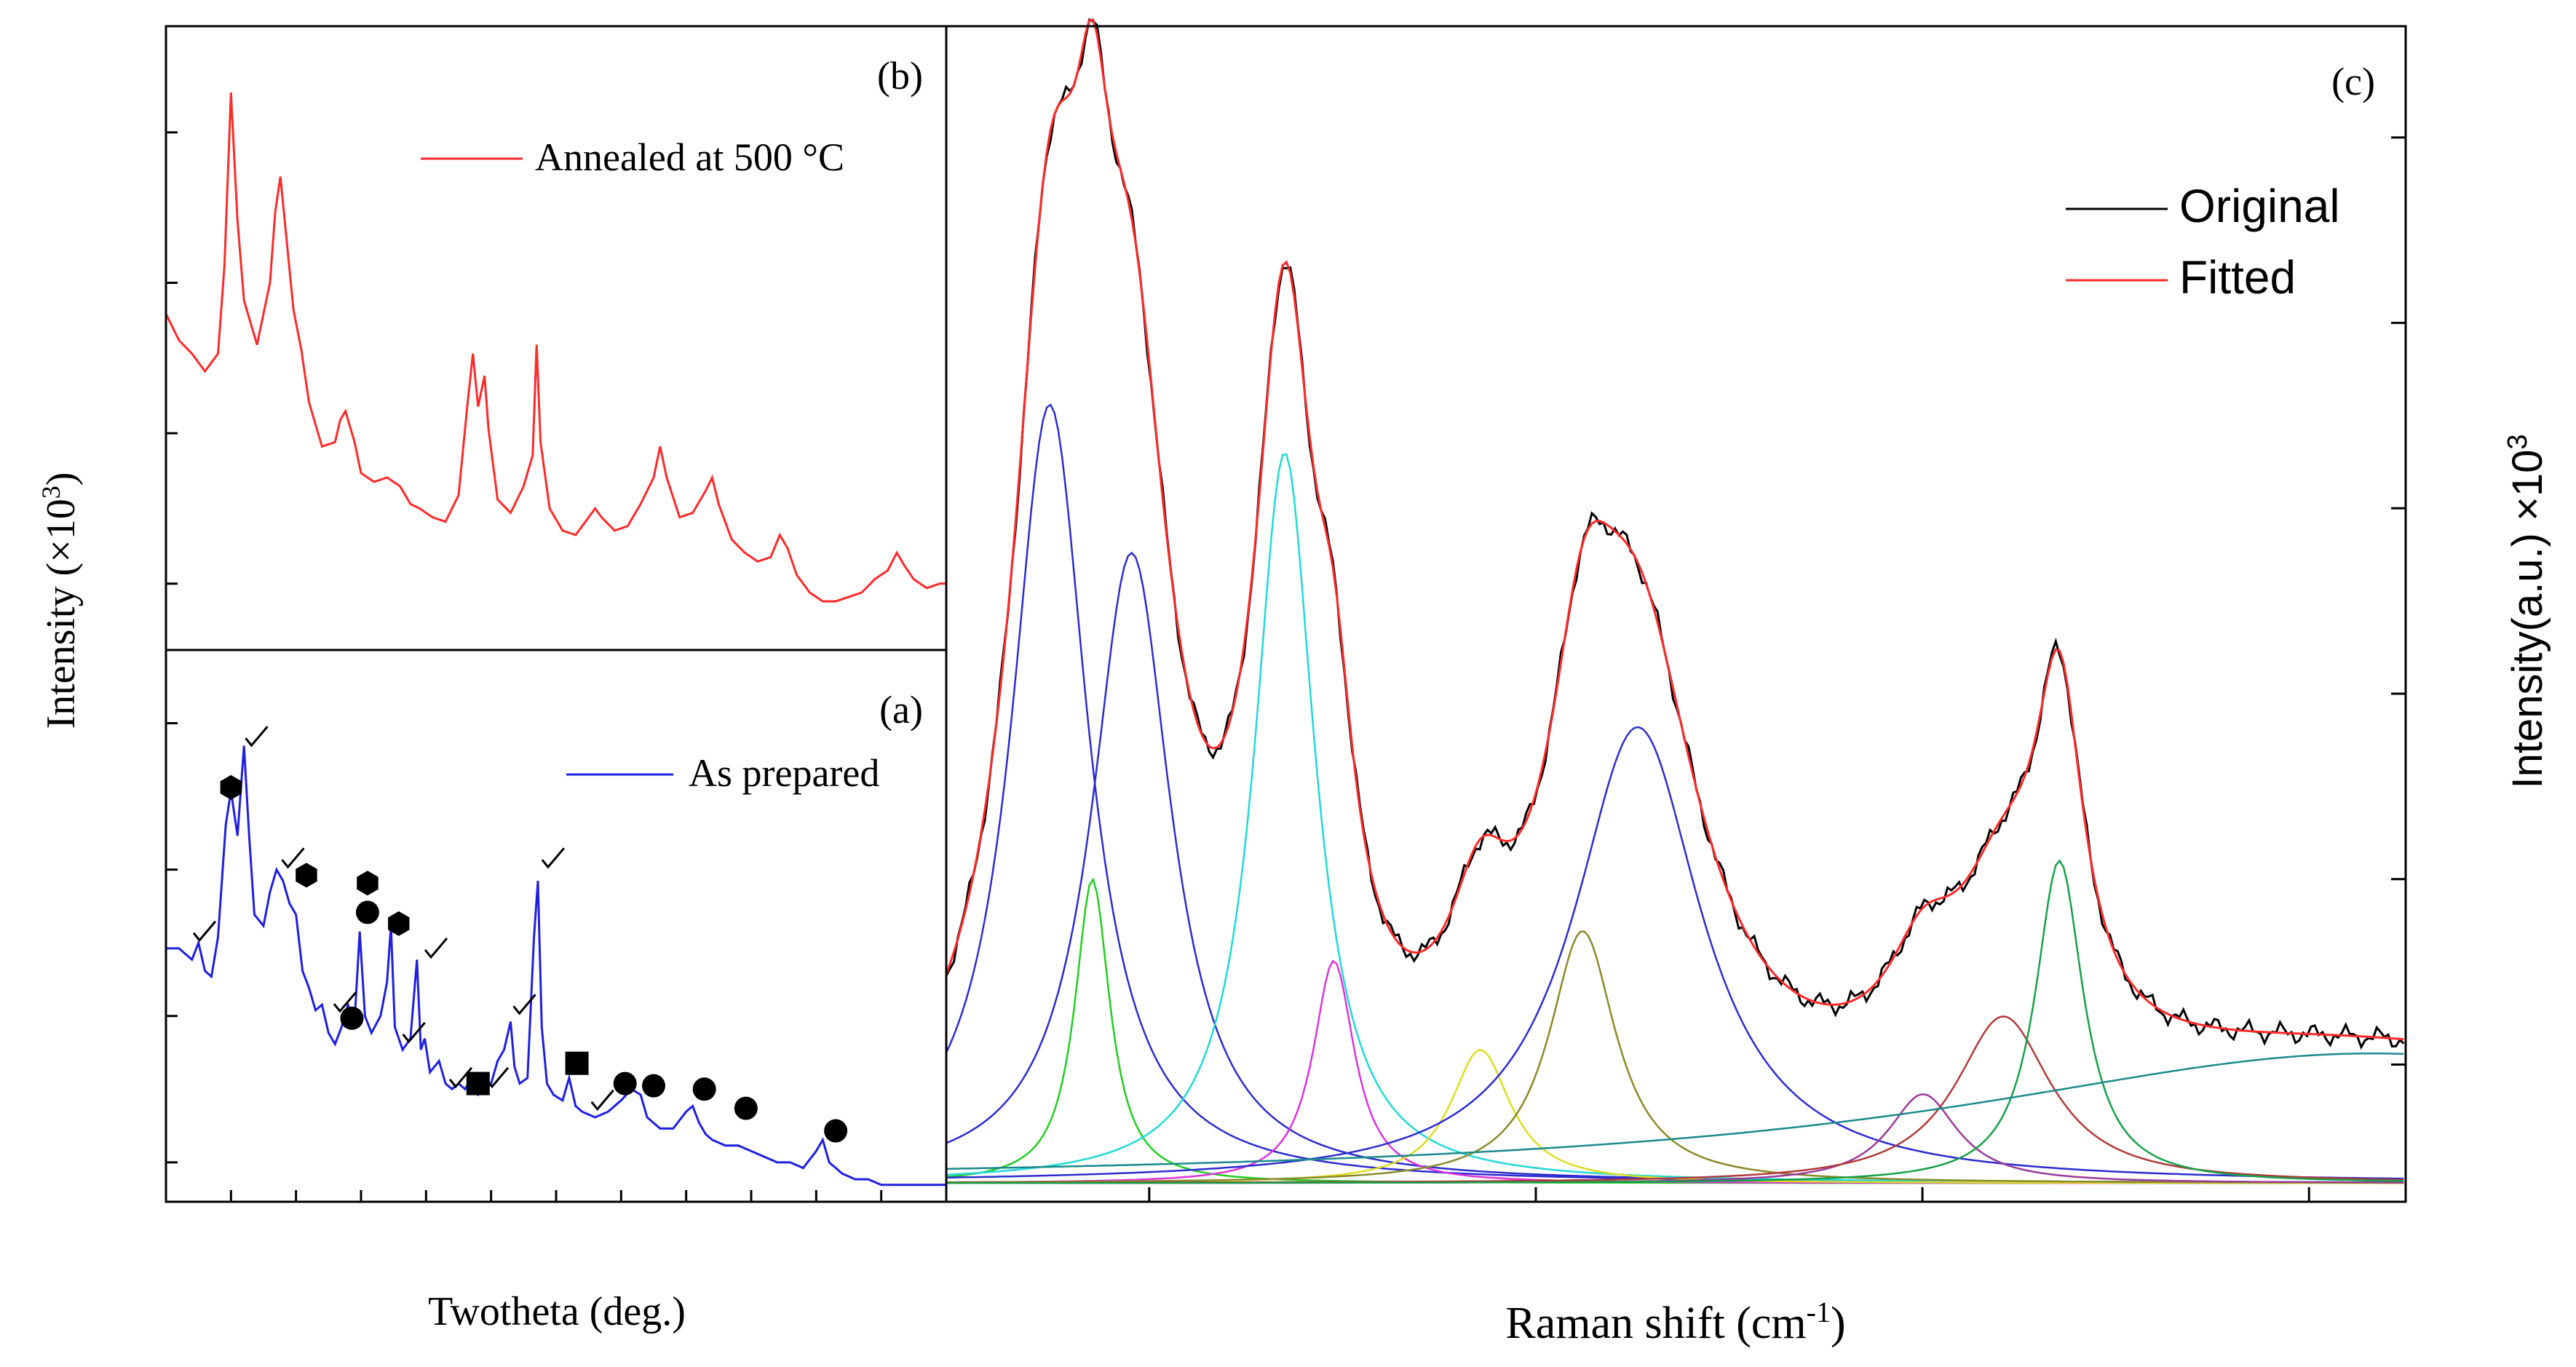 Image resolution: width=2576 pixels, height=1367 pixels. Describe the element at coordinates (556, 926) in the screenshot. I see `panel-a: (a) As prepared` at that location.